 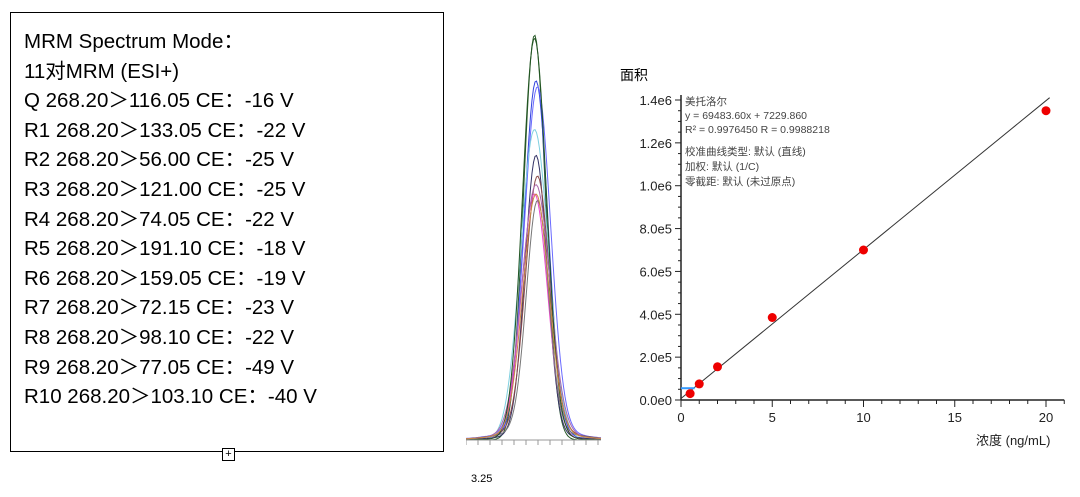 What do you see at coordinates (655, 100) in the screenshot?
I see `y-tick-label: 1.4e6` at bounding box center [655, 100].